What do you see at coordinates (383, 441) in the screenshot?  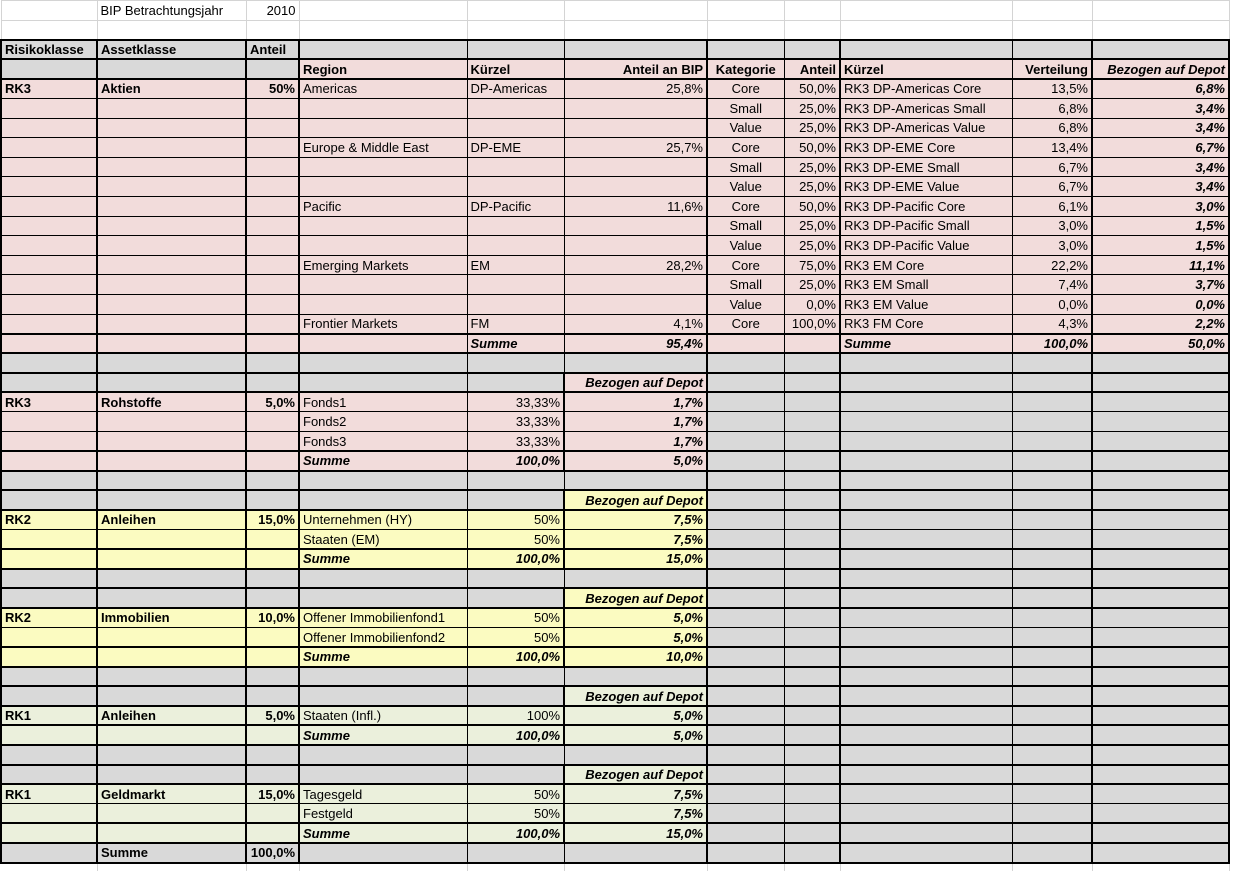 I see `cell-D23: Fonds3` at bounding box center [383, 441].